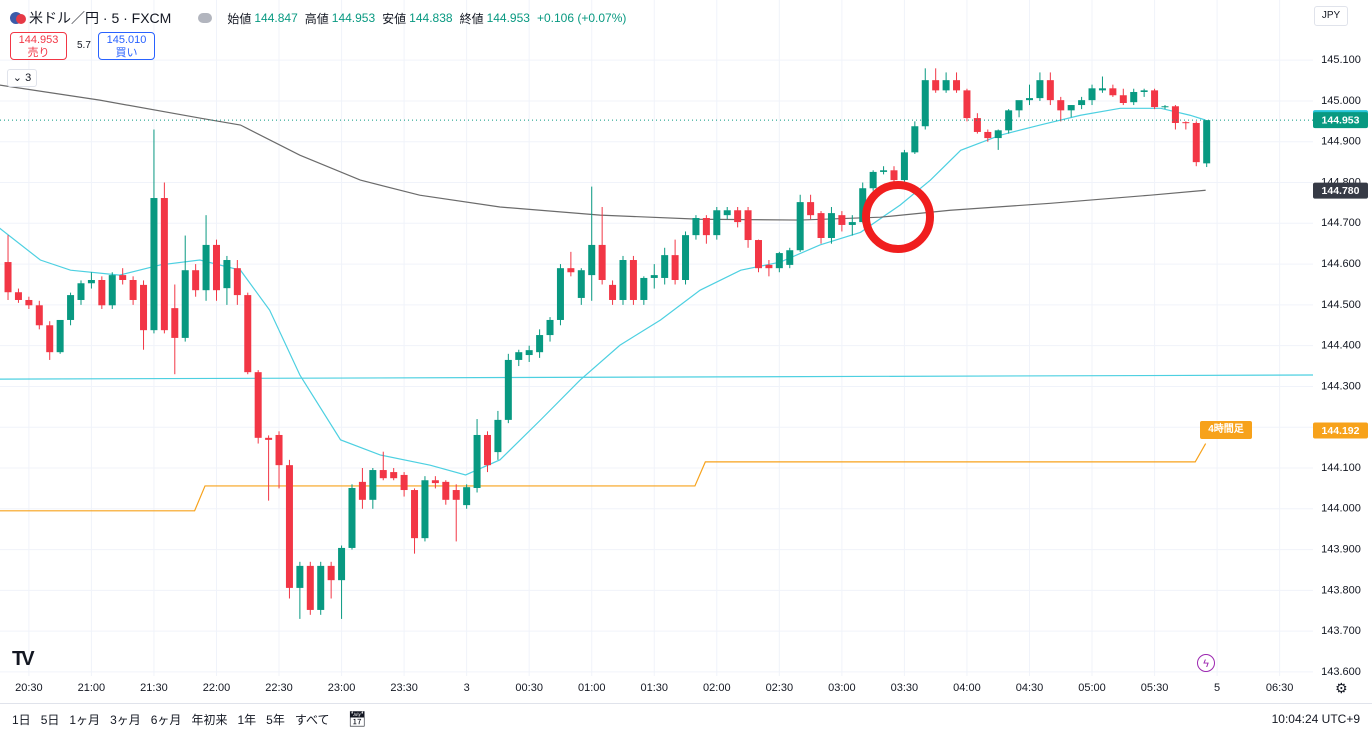 The height and width of the screenshot is (734, 1372). Describe the element at coordinates (394, 18) in the screenshot. I see `low-label: 安値` at that location.